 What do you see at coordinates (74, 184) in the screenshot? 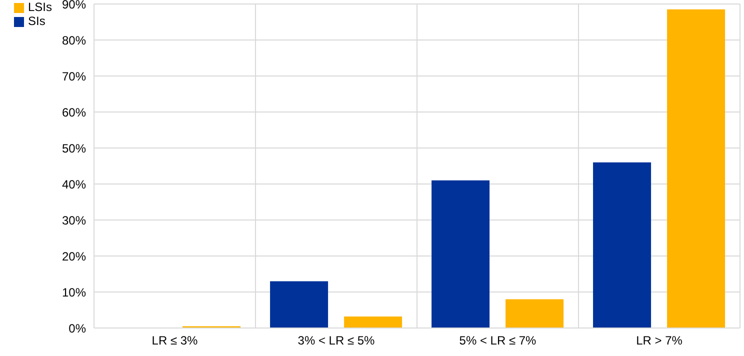
I see `y-tick-label: 40%` at bounding box center [74, 184].